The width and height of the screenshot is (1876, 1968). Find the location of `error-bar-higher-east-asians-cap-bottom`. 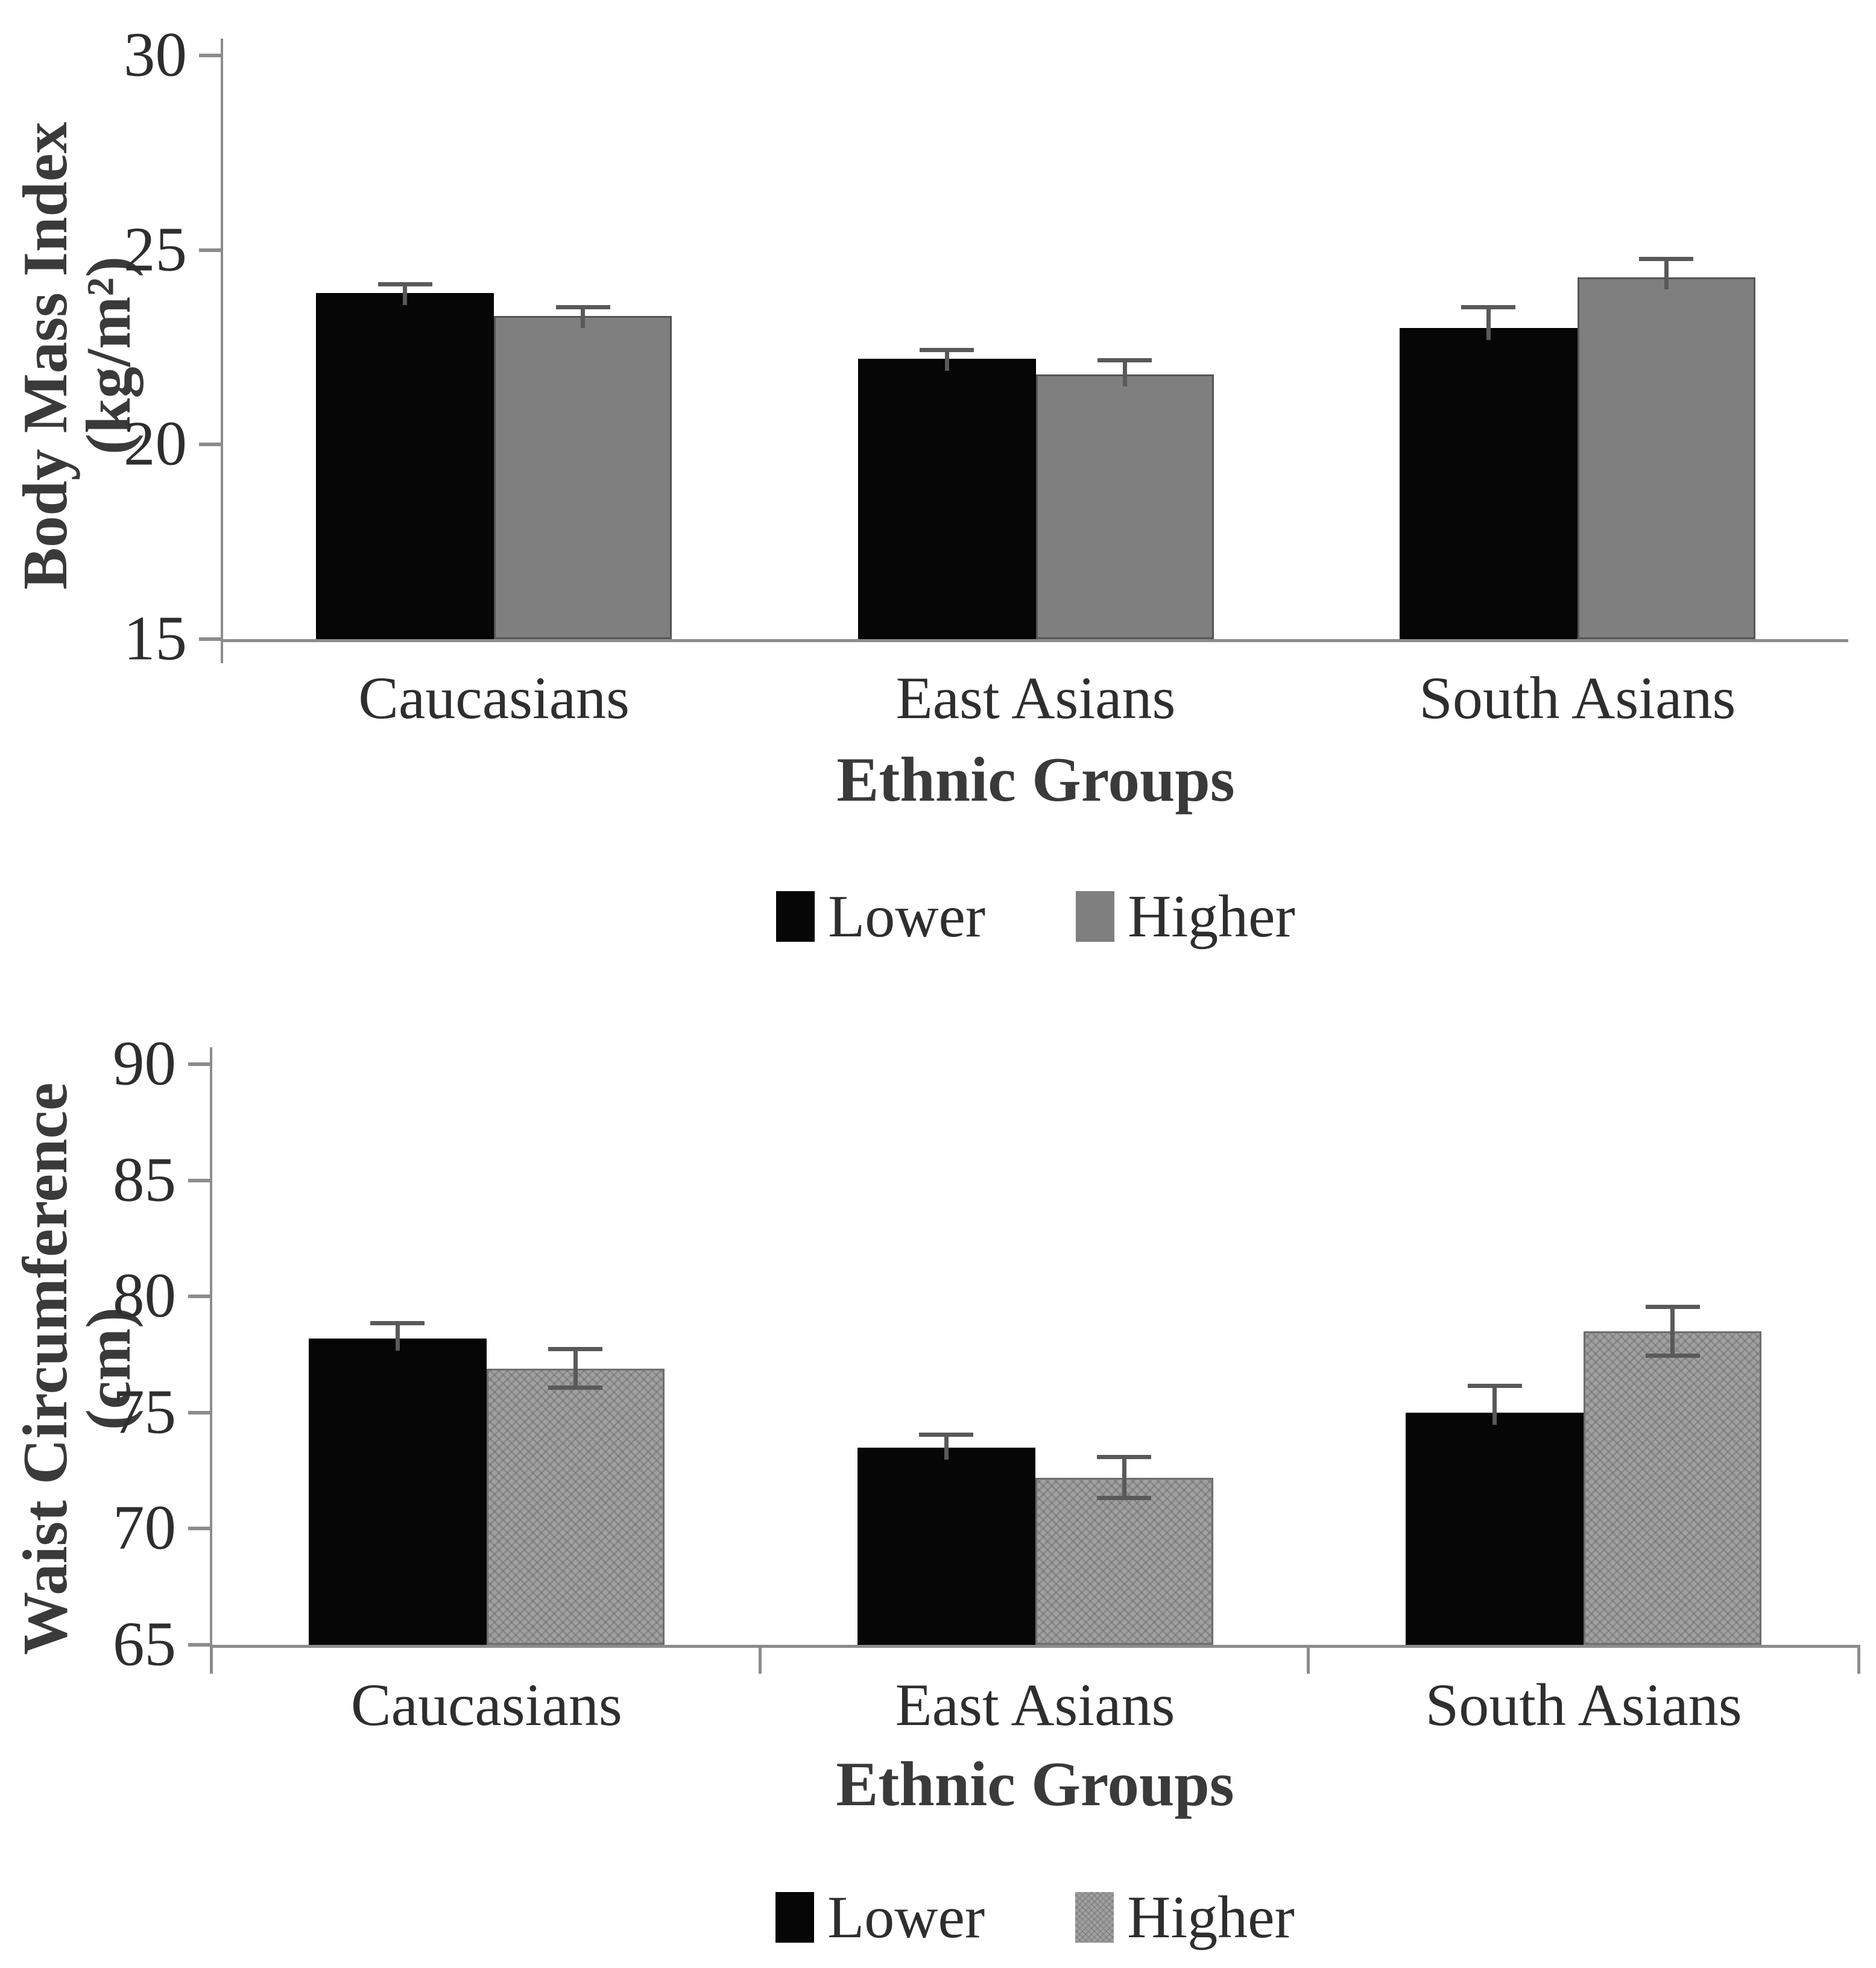

error-bar-higher-east-asians-cap-bottom is located at coordinates (1124, 1498).